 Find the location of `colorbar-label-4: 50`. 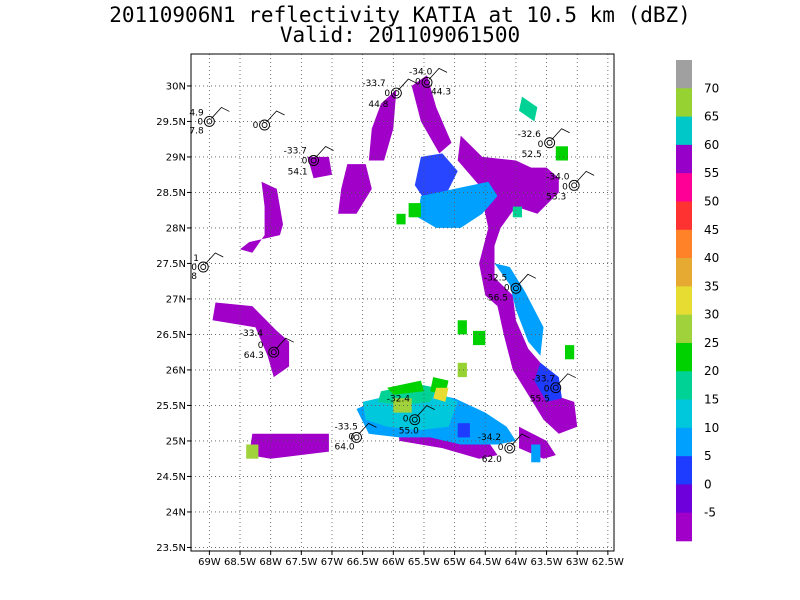

colorbar-label-4: 50 is located at coordinates (711, 201).